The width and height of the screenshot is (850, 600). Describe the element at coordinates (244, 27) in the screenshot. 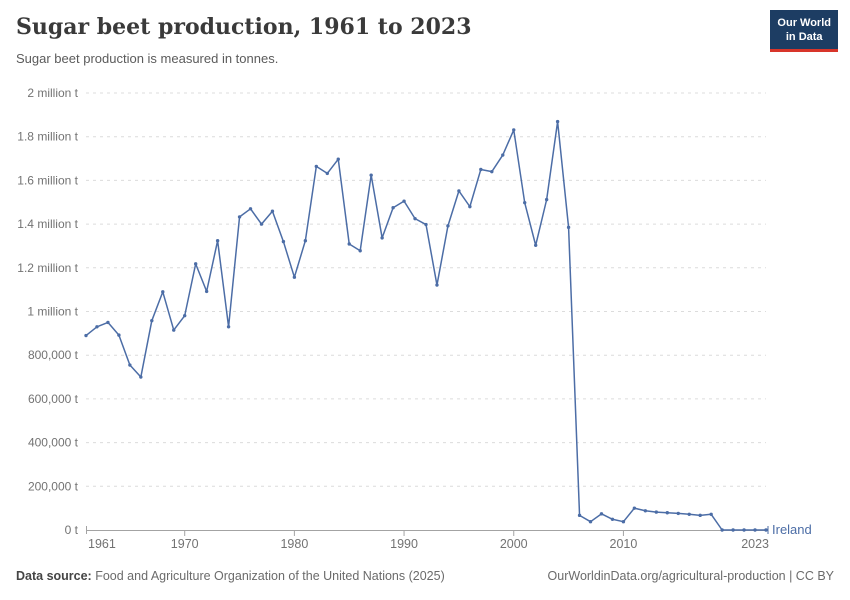

I see `page-title: Sugar beet production, 1961 to 2023` at that location.